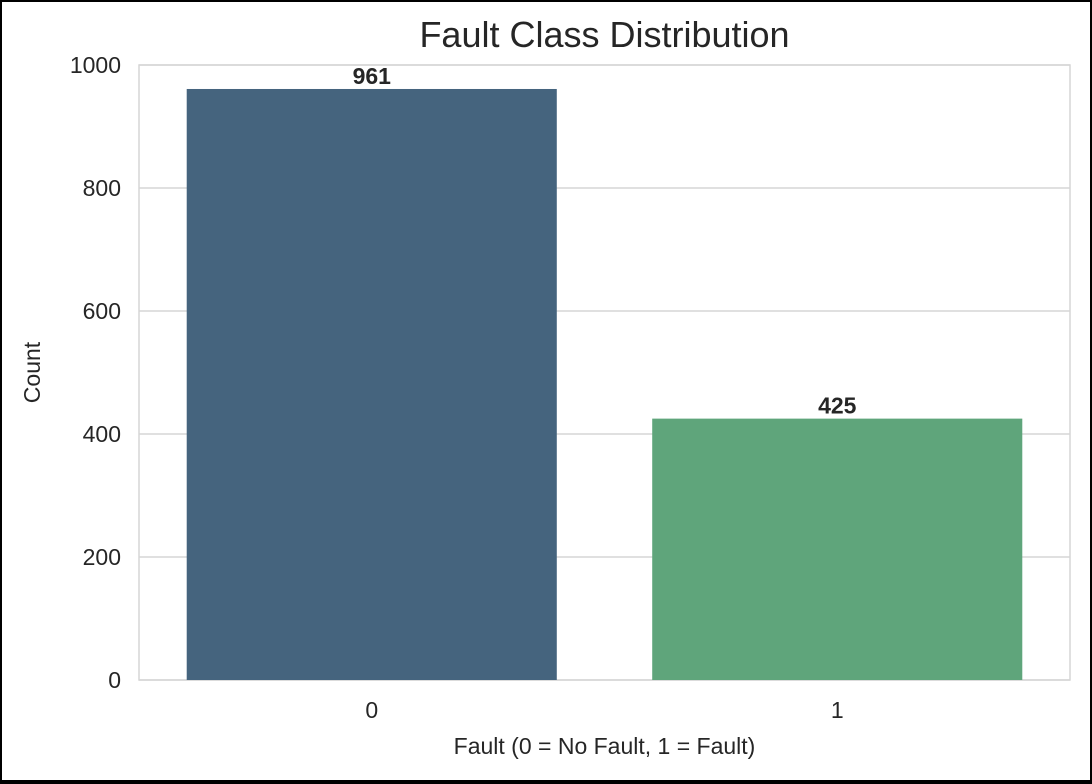 The image size is (1092, 784). I want to click on y-tick-label: 400, so click(102, 434).